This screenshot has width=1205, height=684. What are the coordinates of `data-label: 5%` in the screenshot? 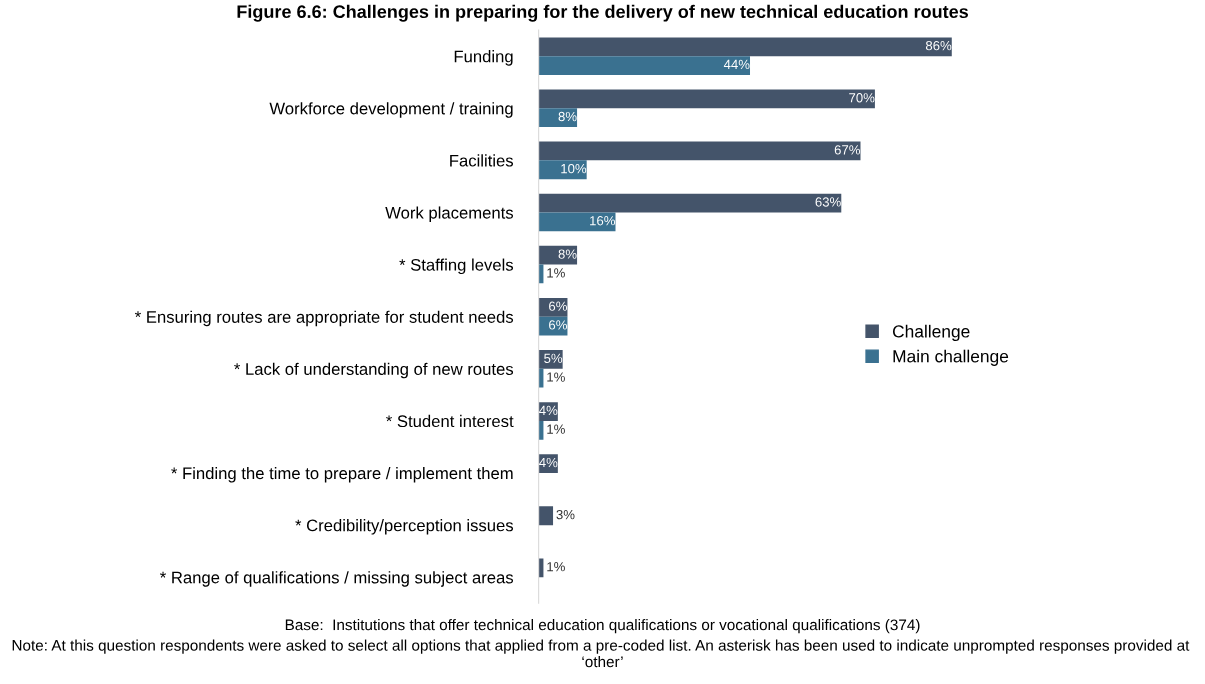 It's located at (553, 358).